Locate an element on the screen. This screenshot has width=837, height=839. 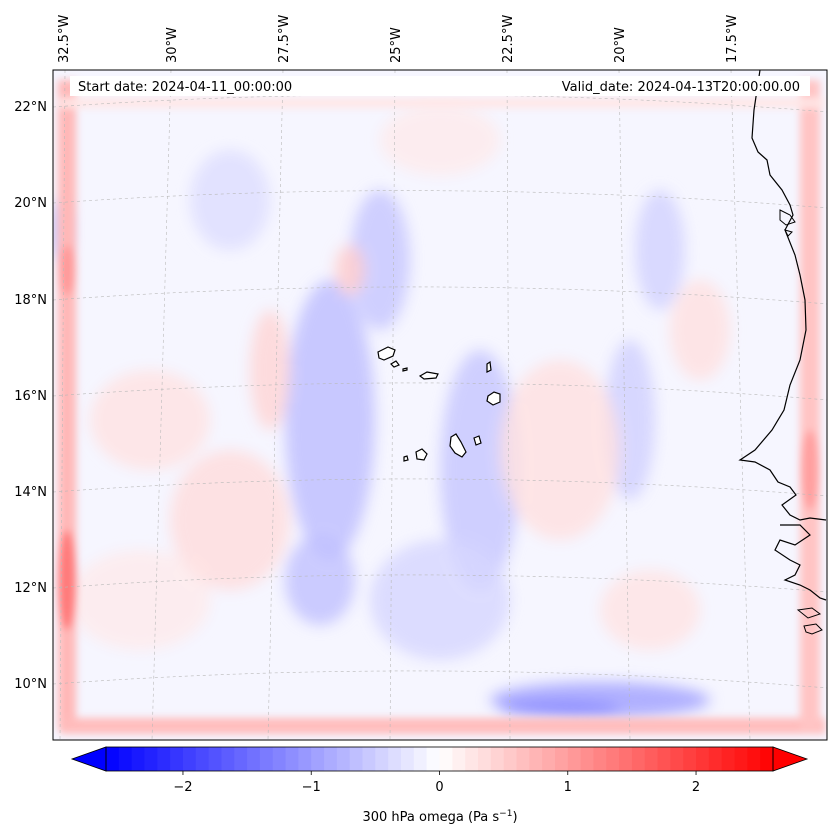
colorbar-label: 300 hPa omega (Pa s−1) is located at coordinates (439, 817).